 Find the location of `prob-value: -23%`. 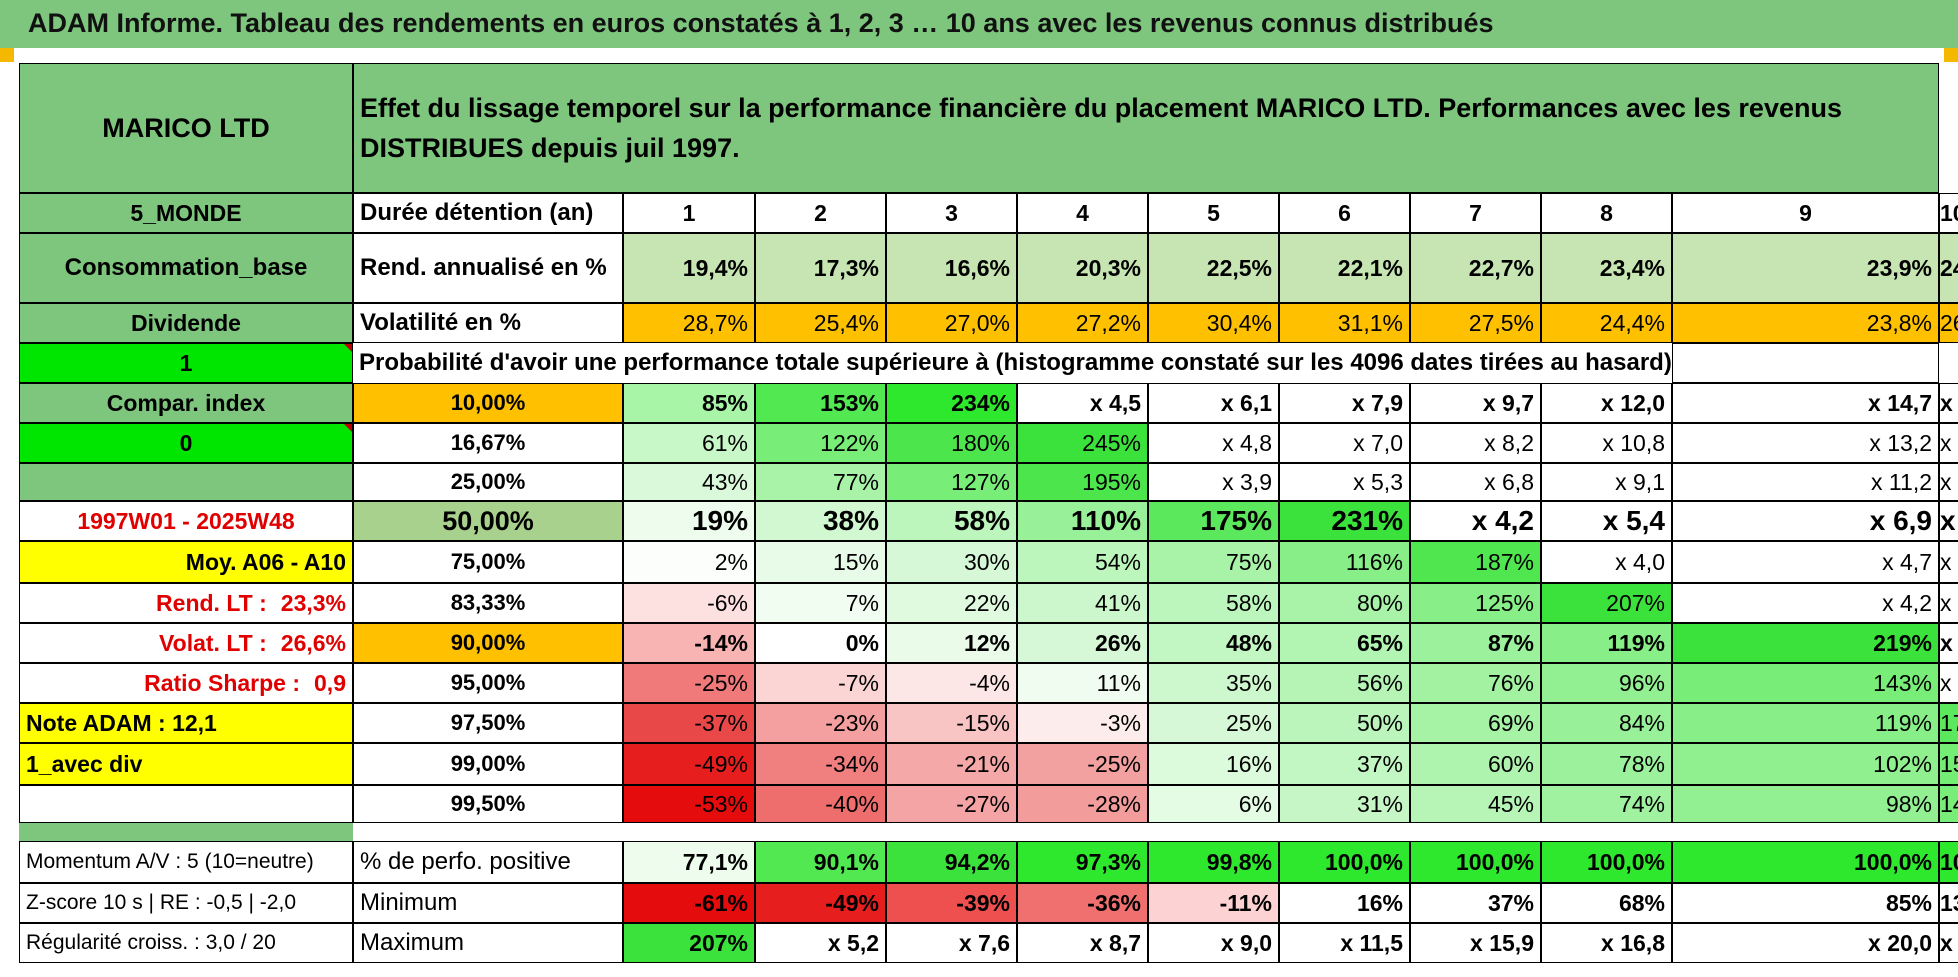

prob-value: -23% is located at coordinates (820, 723).